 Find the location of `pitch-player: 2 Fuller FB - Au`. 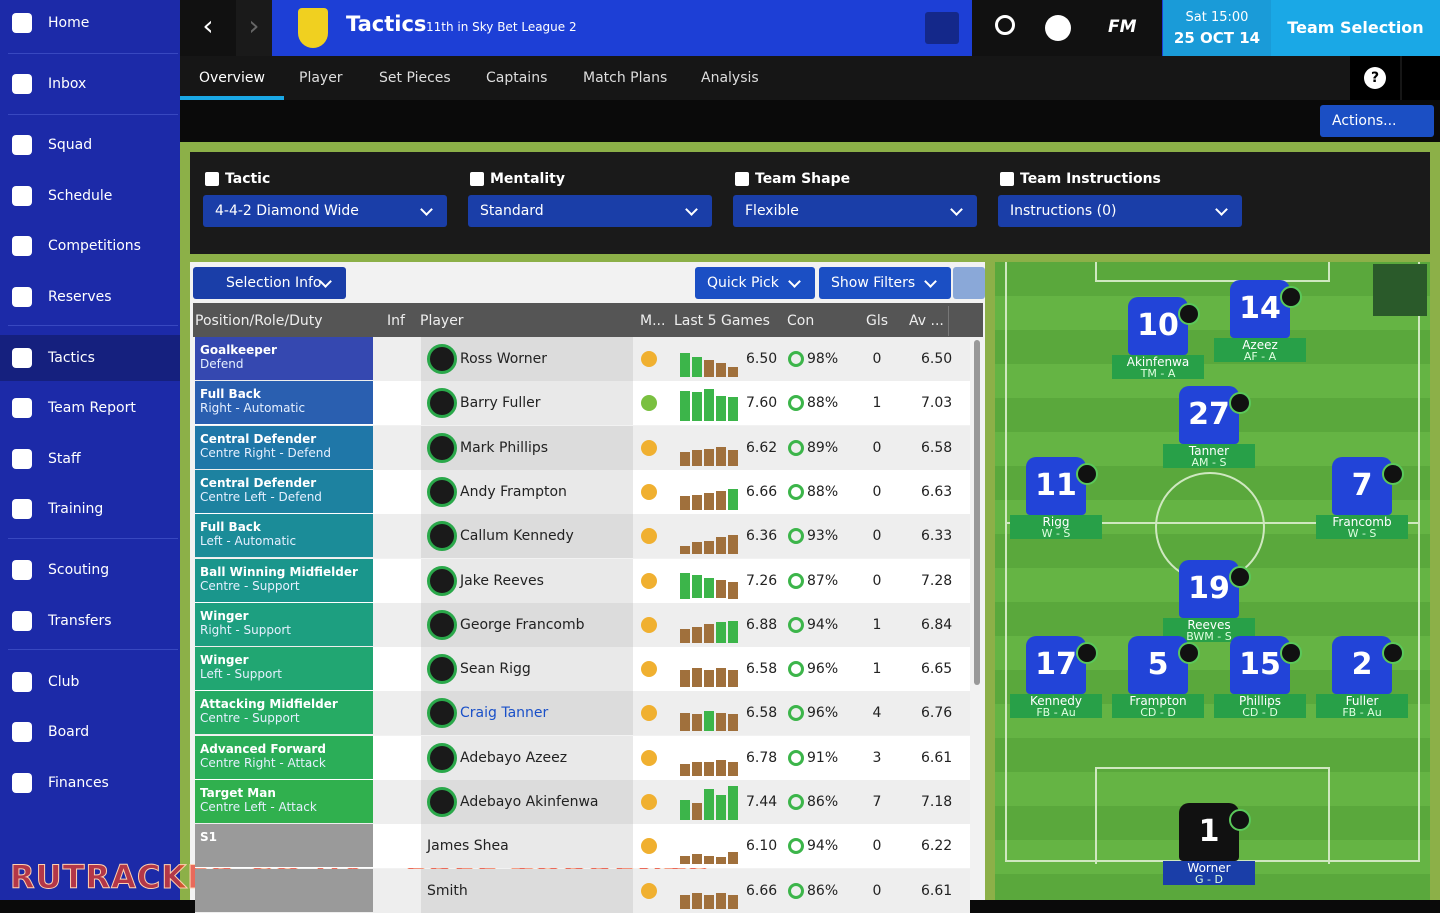

pitch-player: 2 Fuller FB - Au is located at coordinates (1362, 677).